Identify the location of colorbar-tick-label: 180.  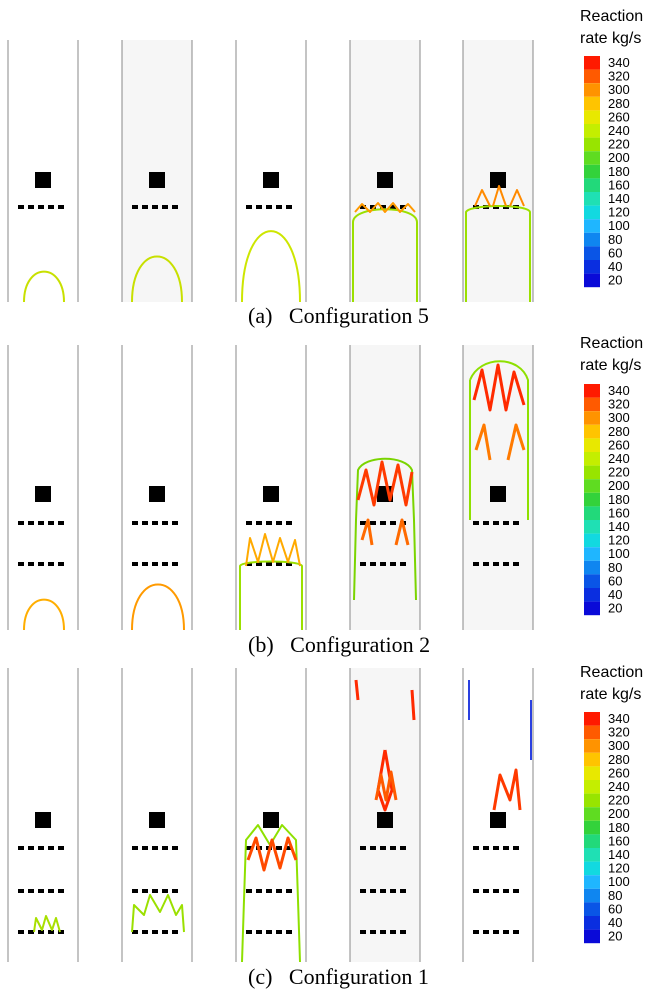
(619, 827).